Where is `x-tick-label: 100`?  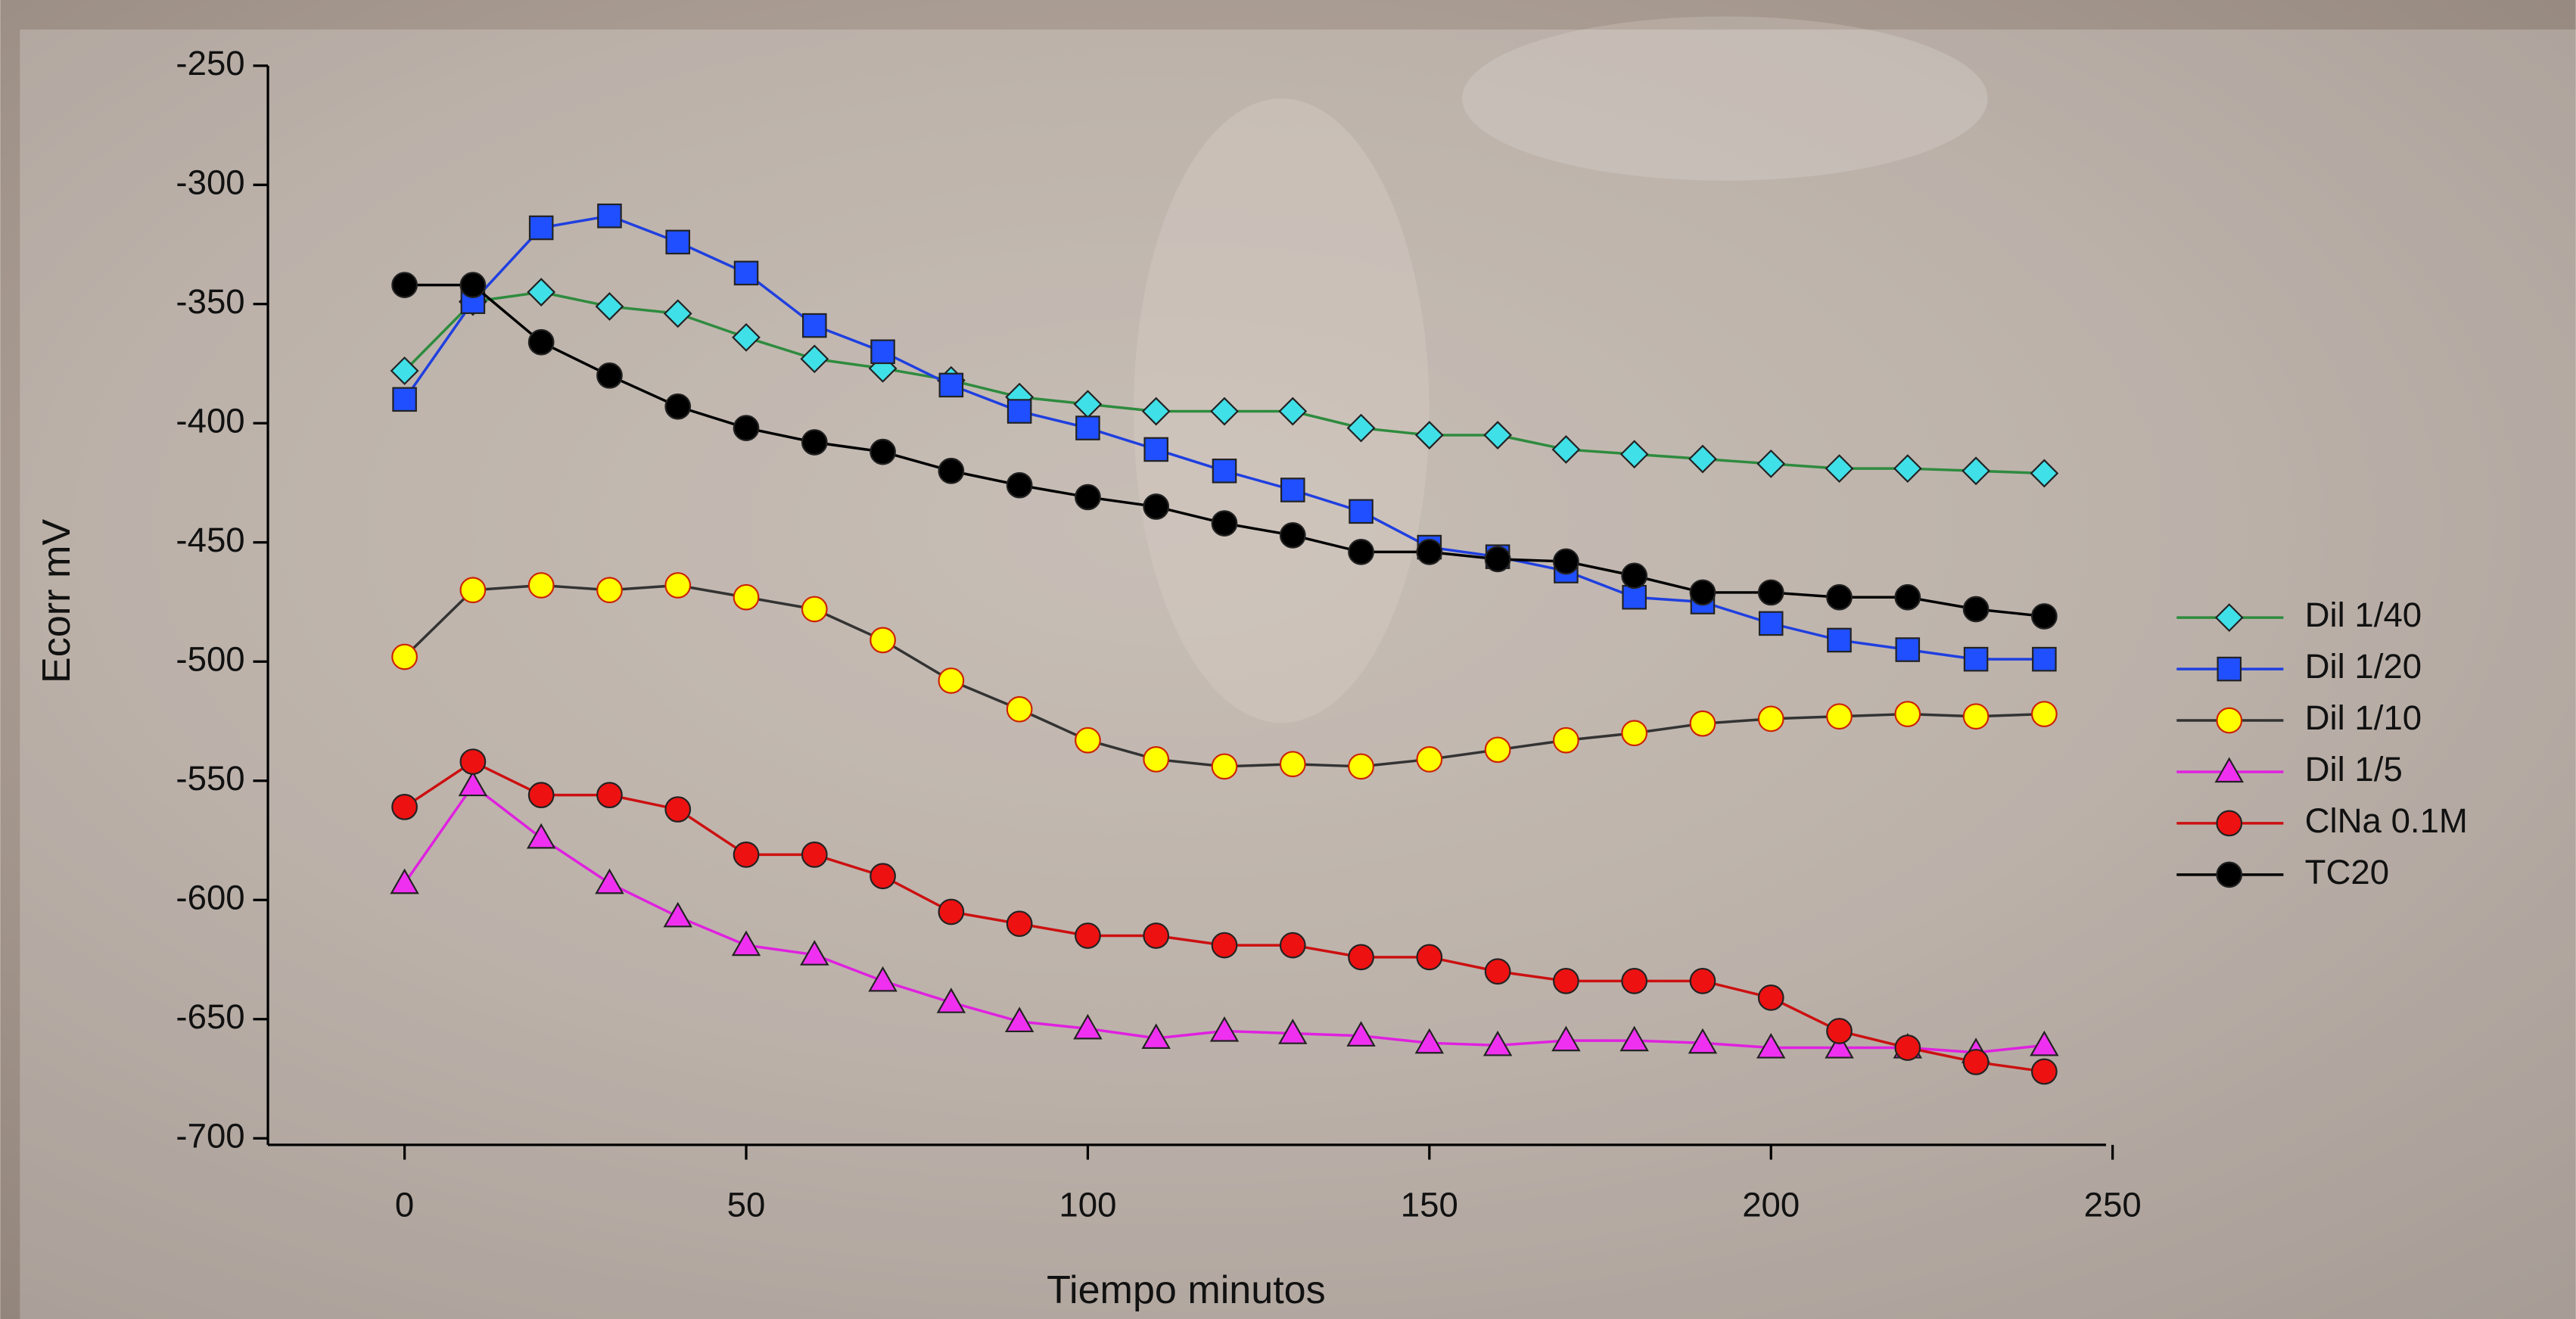
x-tick-label: 100 is located at coordinates (1087, 1205).